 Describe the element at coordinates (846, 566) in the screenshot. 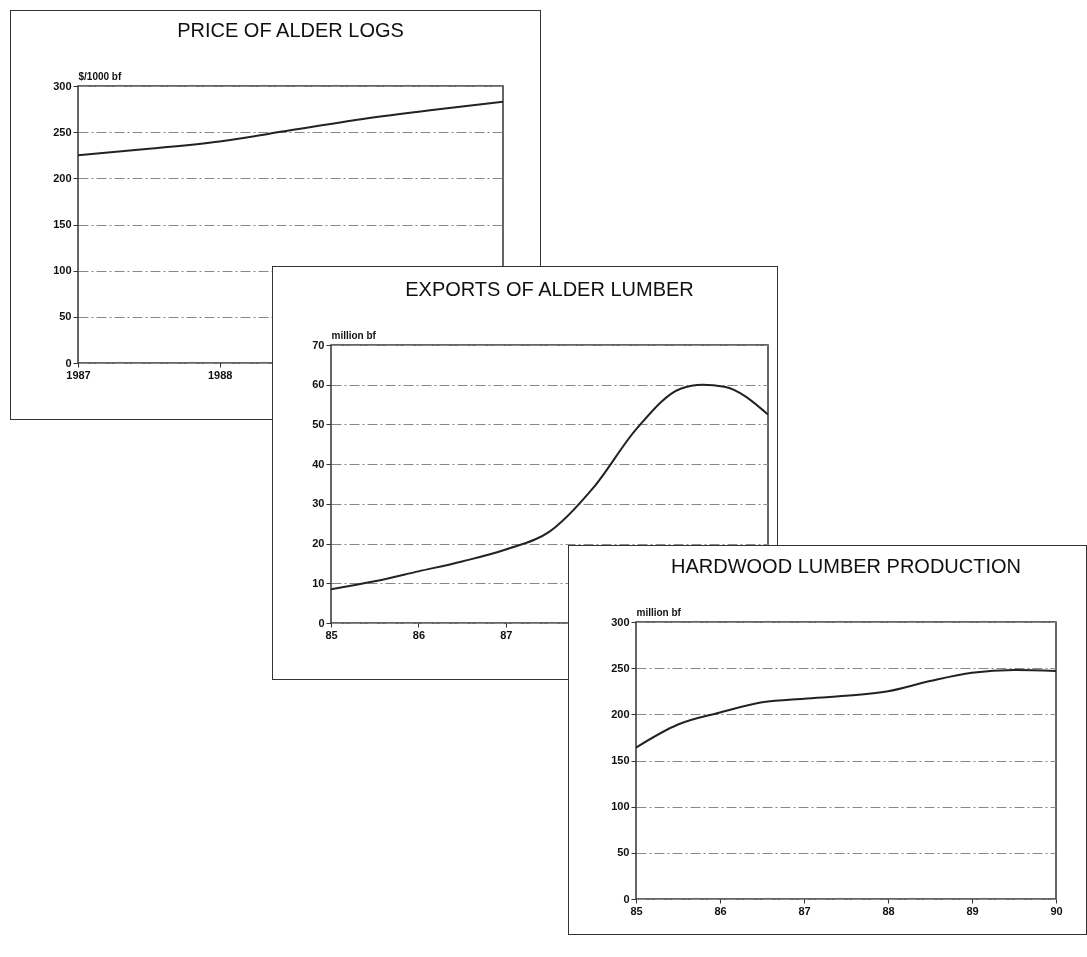

I see `chart-title: HARDWOOD LUMBER PRODUCTION` at that location.